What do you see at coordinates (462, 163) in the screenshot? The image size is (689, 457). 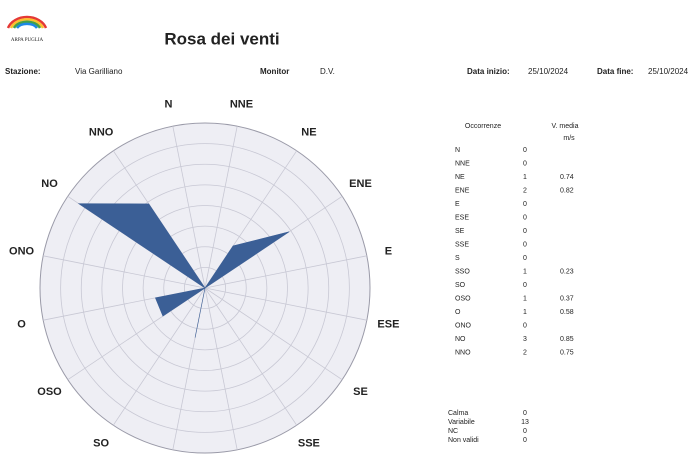 I see `table-direction: NNE` at bounding box center [462, 163].